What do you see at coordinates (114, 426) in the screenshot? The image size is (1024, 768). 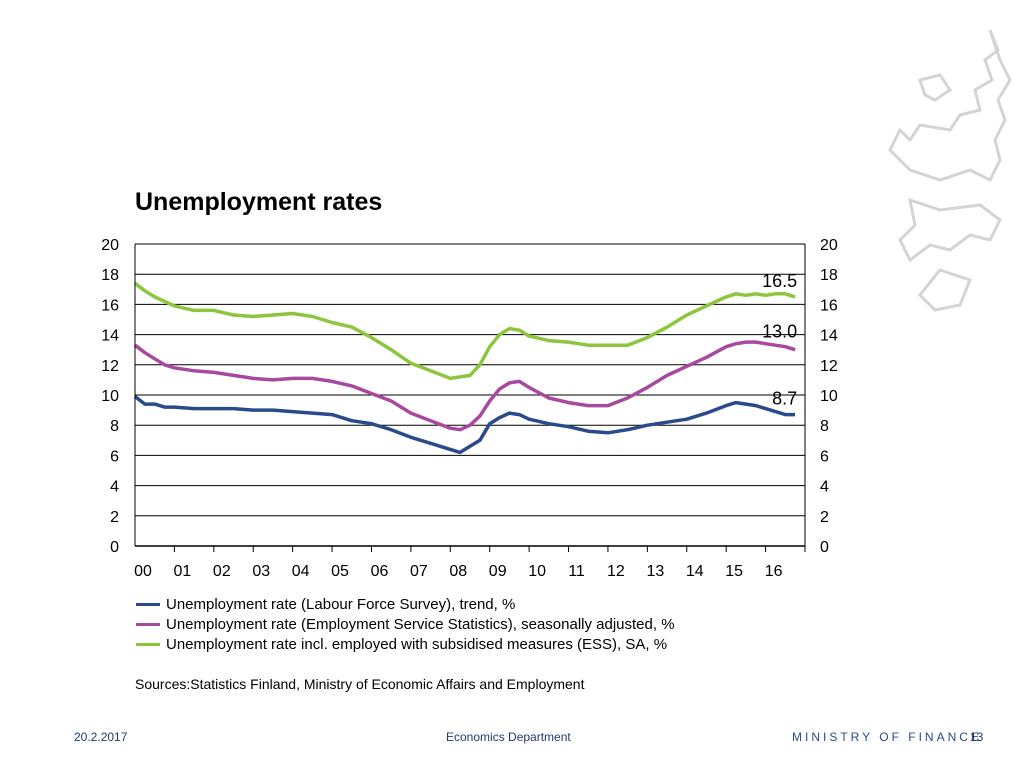 I see `y-tick-label-left: 8` at bounding box center [114, 426].